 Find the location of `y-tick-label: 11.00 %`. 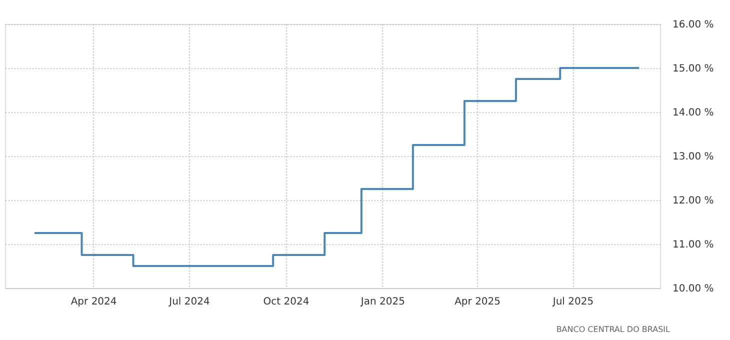

y-tick-label: 11.00 % is located at coordinates (693, 245).